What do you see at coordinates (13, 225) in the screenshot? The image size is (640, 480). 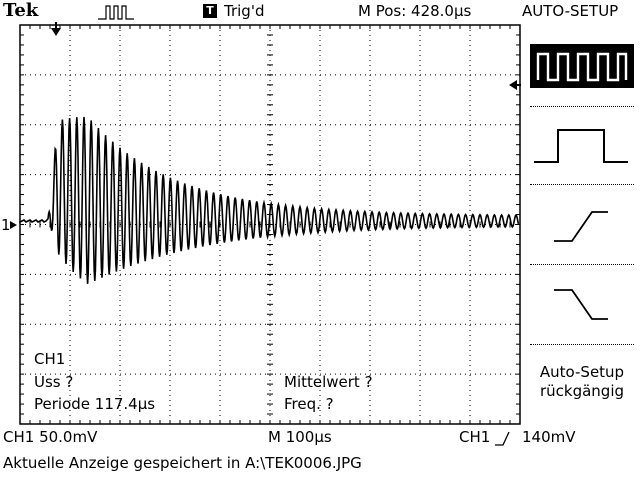 I see `ch1-ground-arrow` at bounding box center [13, 225].